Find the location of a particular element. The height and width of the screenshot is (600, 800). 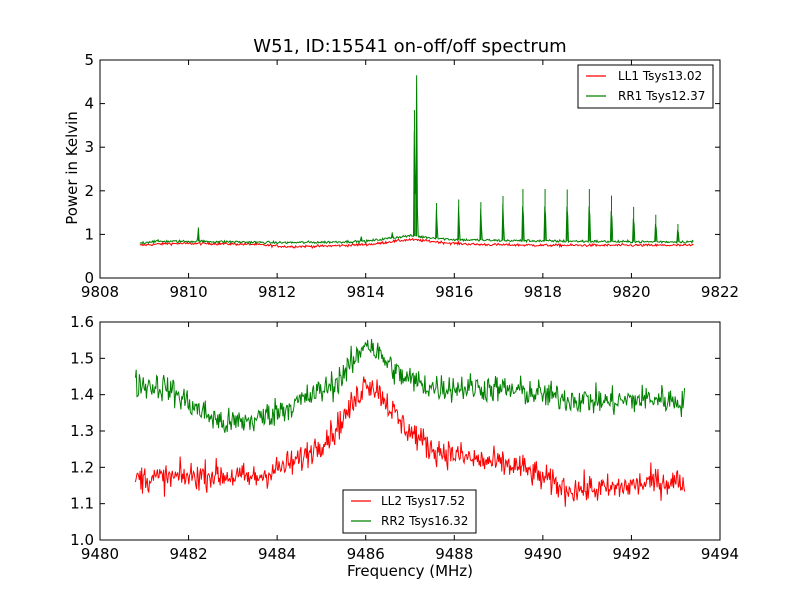

y-tick-label: 0 is located at coordinates (89, 278).